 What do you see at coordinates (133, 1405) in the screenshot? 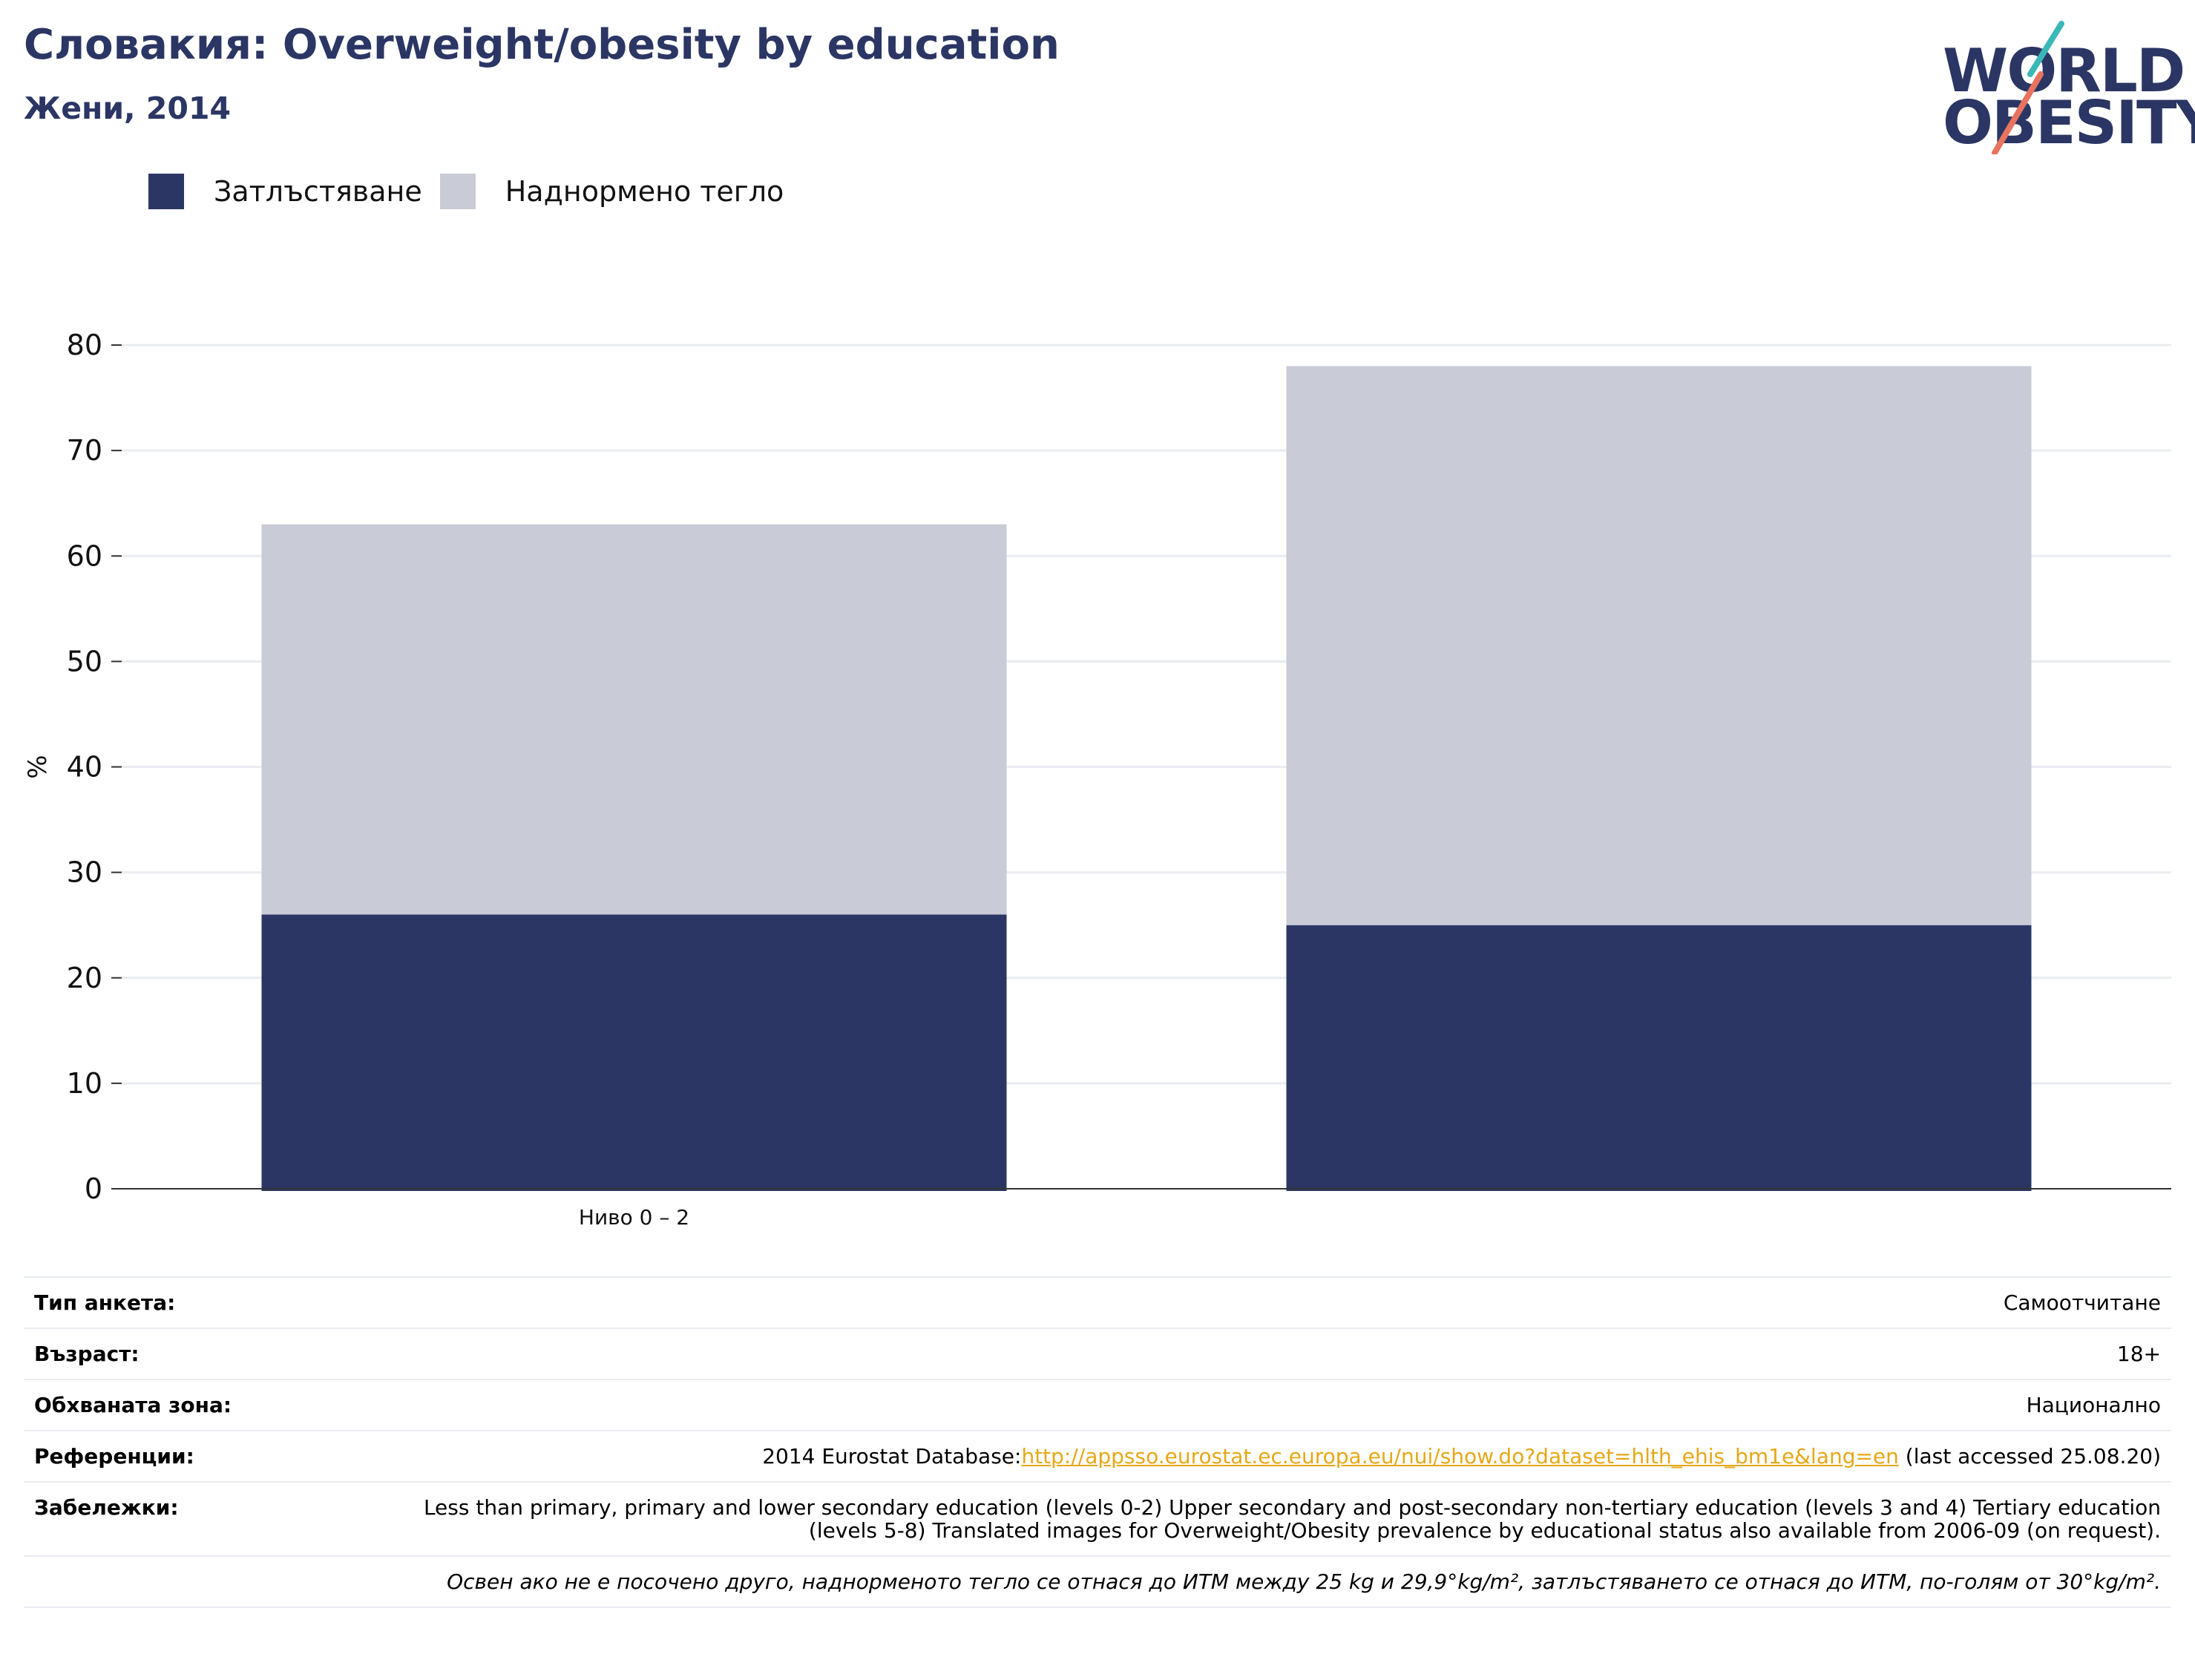
I see `info-label-area: Обхваната зона:` at bounding box center [133, 1405].